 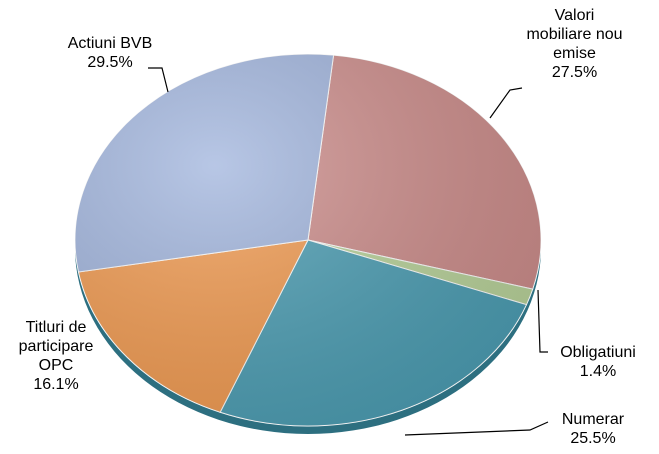 What do you see at coordinates (56, 356) in the screenshot?
I see `label-titluri: Titluri de participare OPC 16.1%` at bounding box center [56, 356].